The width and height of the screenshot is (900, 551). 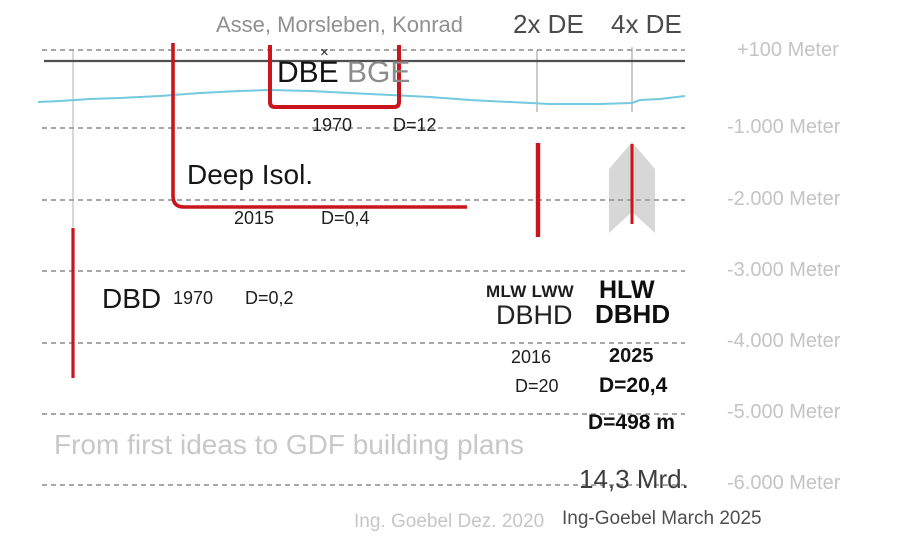 What do you see at coordinates (631, 422) in the screenshot?
I see `dbhd-hlw-depth: D=498 m` at bounding box center [631, 422].